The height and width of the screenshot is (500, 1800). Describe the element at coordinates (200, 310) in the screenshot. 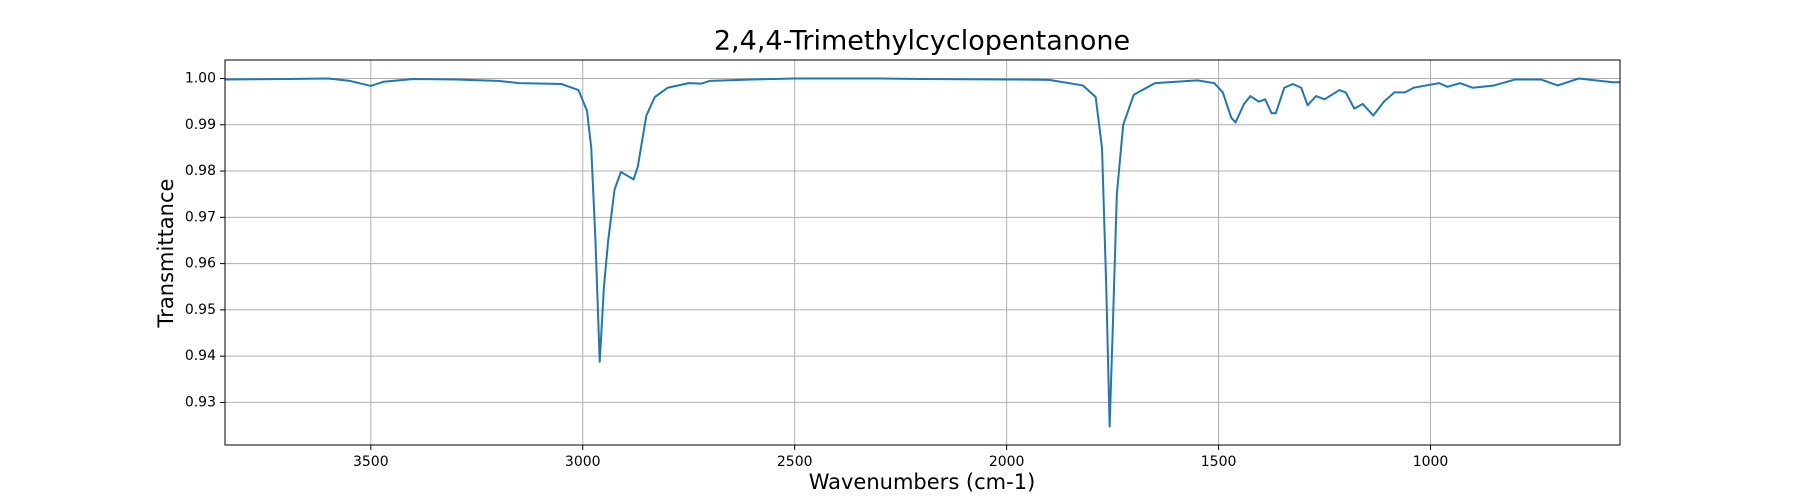

I see `y-tick-label: 0.95` at that location.